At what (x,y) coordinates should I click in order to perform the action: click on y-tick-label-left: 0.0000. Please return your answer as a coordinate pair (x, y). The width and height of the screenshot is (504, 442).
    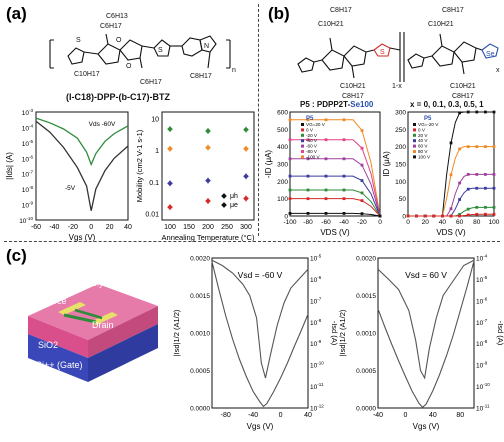
    Looking at the image, I should click on (200, 409).